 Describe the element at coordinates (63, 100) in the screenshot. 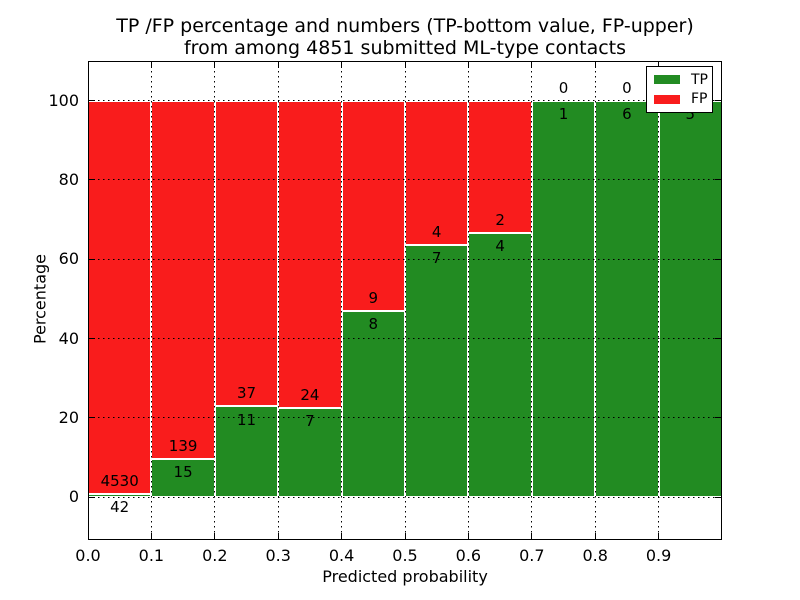

I see `y-tick-label: 100` at that location.